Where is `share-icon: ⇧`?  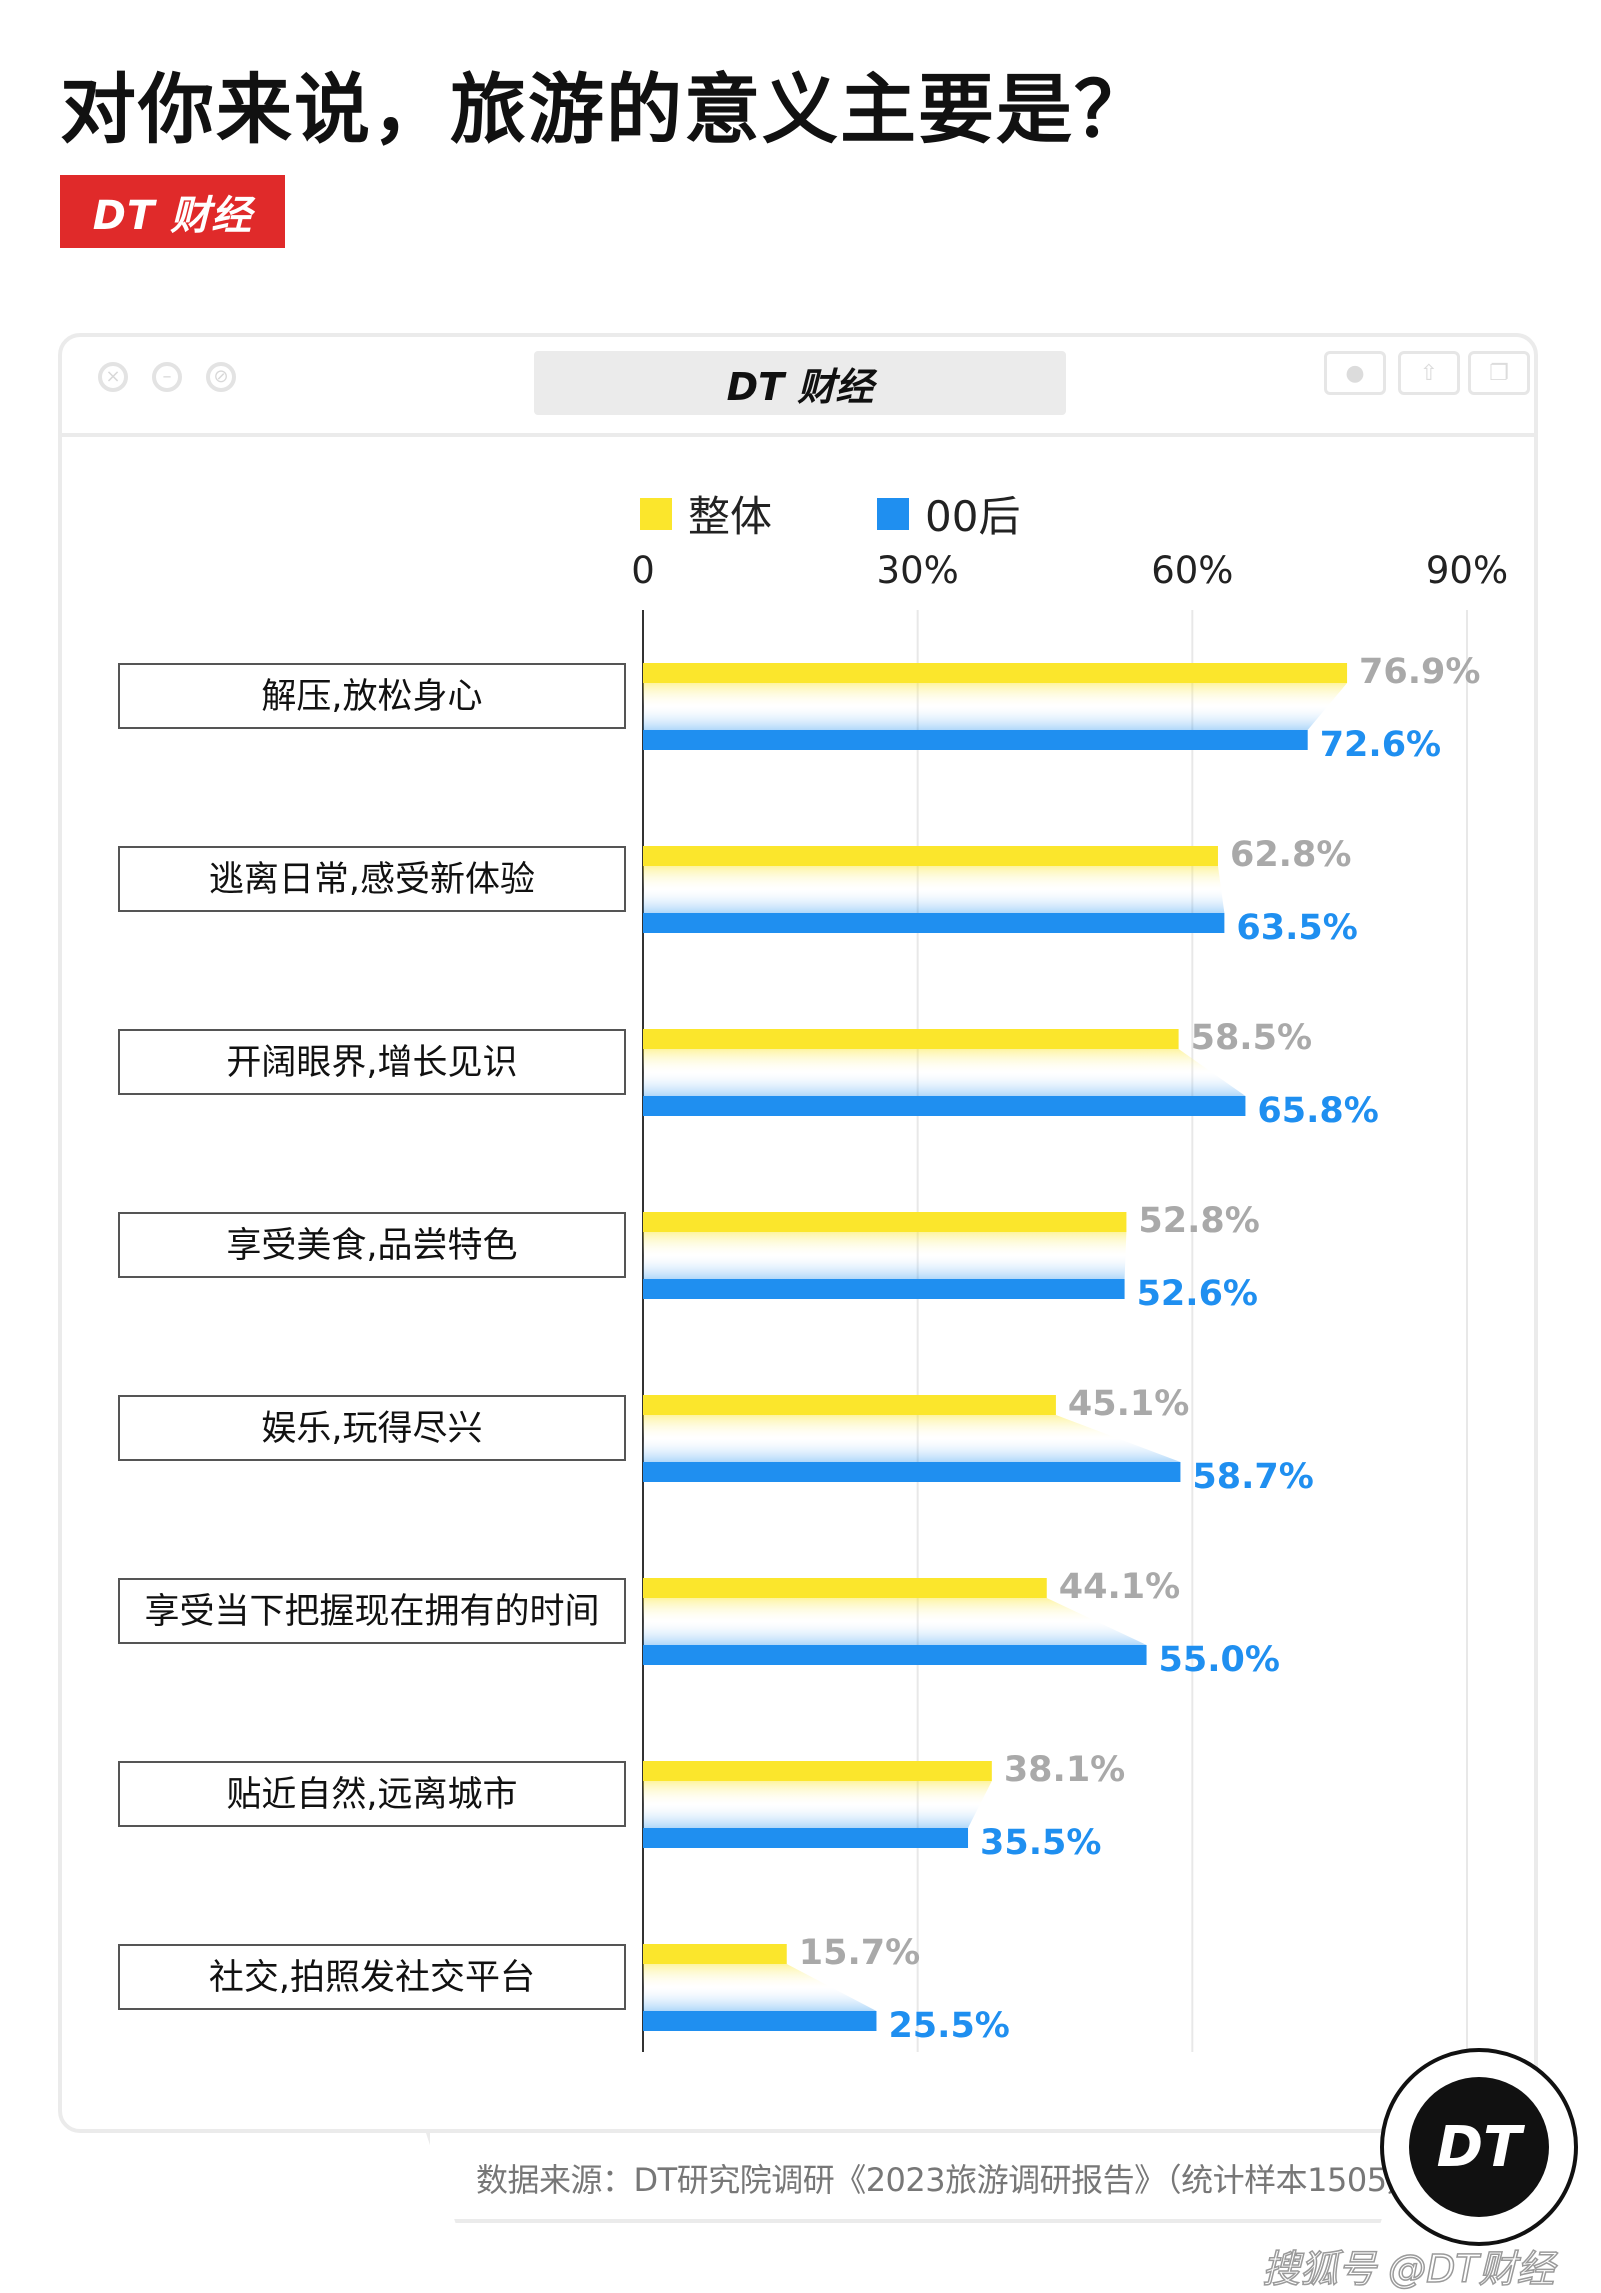
share-icon: ⇧ is located at coordinates (1429, 373).